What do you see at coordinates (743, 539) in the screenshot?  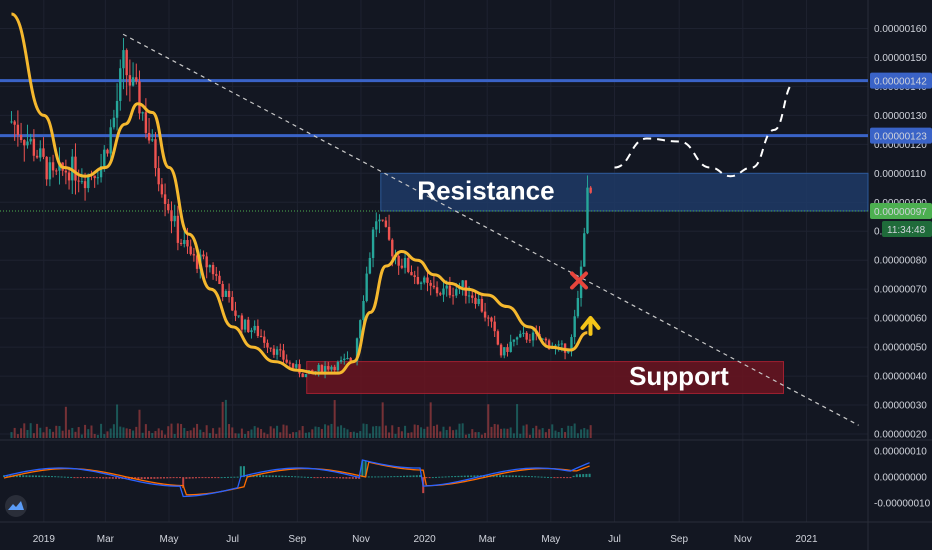 I see `time-tick-label: Nov` at bounding box center [743, 539].